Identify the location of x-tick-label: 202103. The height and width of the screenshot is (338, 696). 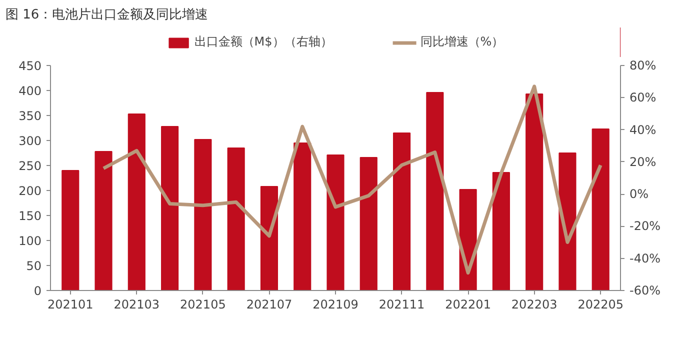
(137, 305).